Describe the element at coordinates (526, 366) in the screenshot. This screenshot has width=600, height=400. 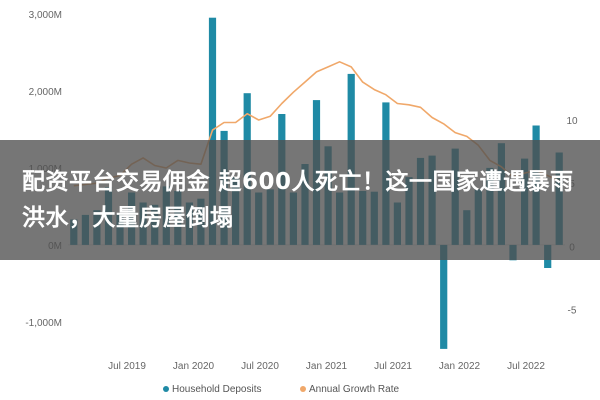
I see `x-tick-label: Jul 2022` at that location.